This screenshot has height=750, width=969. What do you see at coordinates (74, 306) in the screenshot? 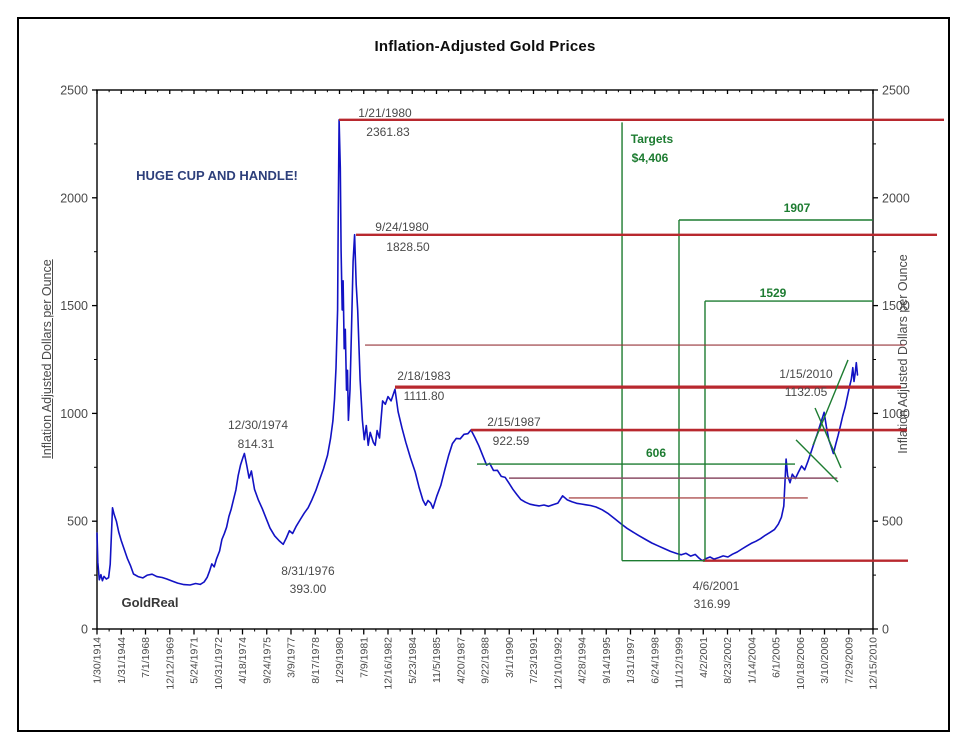
I see `y-tick-label-left: 1500` at bounding box center [74, 306].